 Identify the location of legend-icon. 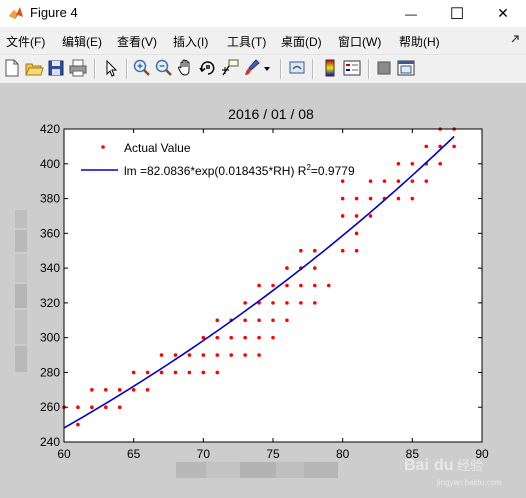
(352, 68).